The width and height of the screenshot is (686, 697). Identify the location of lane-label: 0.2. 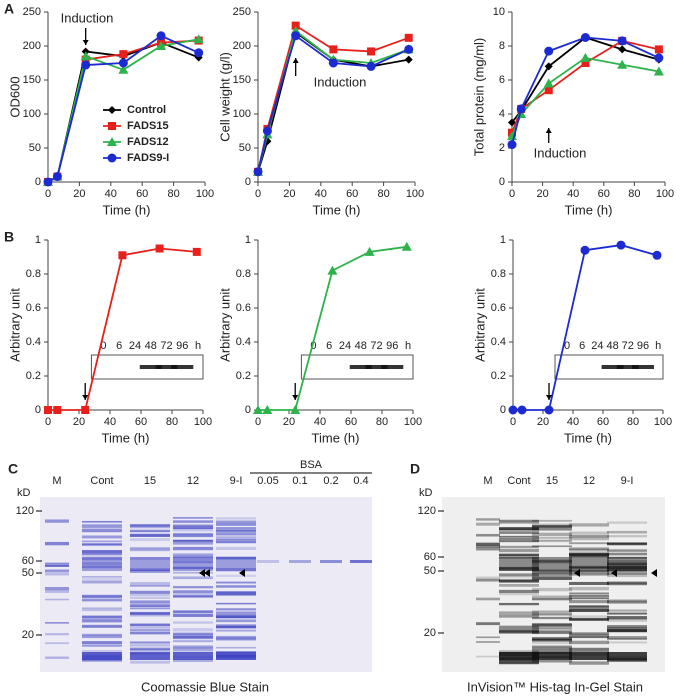
(330, 481).